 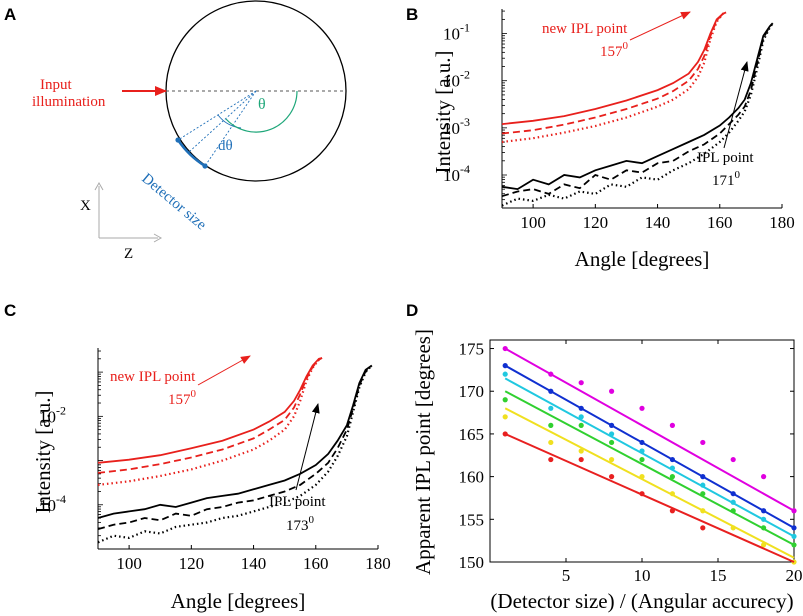 I want to click on b-ipl-value: 1710, so click(x=726, y=179).